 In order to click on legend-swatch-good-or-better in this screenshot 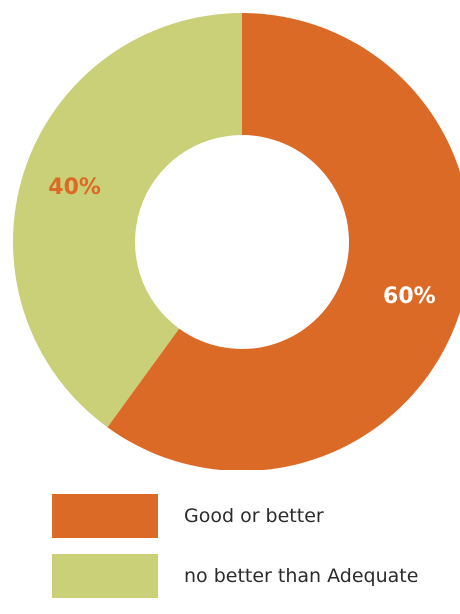, I will do `click(105, 516)`.